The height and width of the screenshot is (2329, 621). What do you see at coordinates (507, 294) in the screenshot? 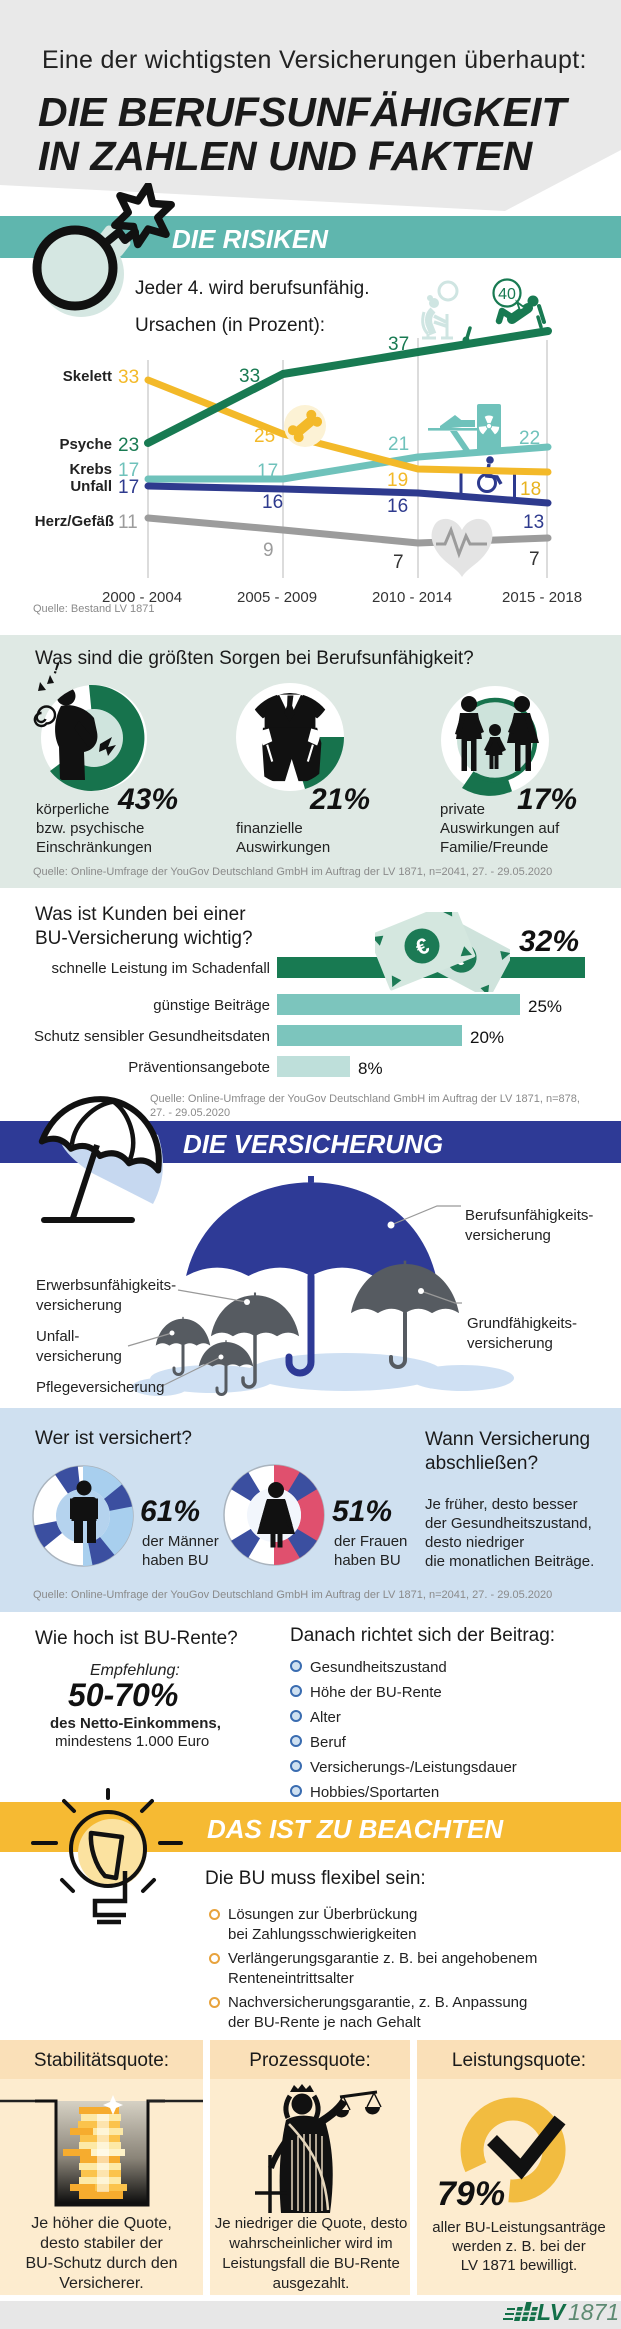
I see `svg-text: 40` at bounding box center [507, 294].